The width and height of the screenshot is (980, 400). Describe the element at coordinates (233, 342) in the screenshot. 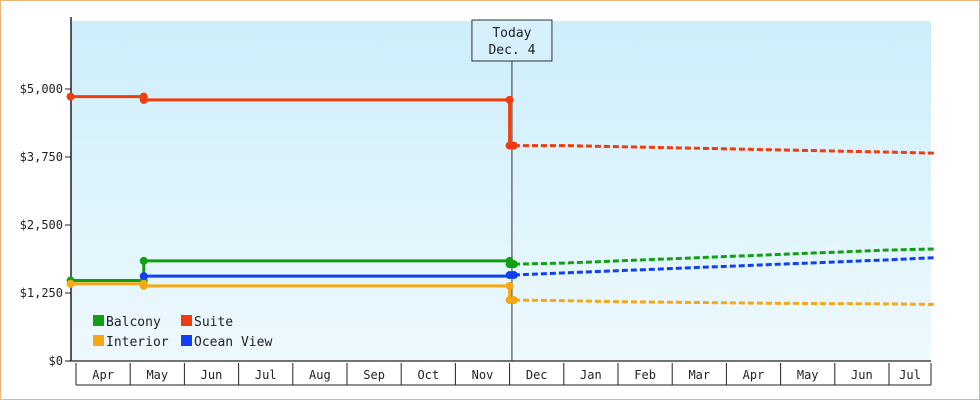

I see `legend-label-ocean-view: Ocean View` at that location.